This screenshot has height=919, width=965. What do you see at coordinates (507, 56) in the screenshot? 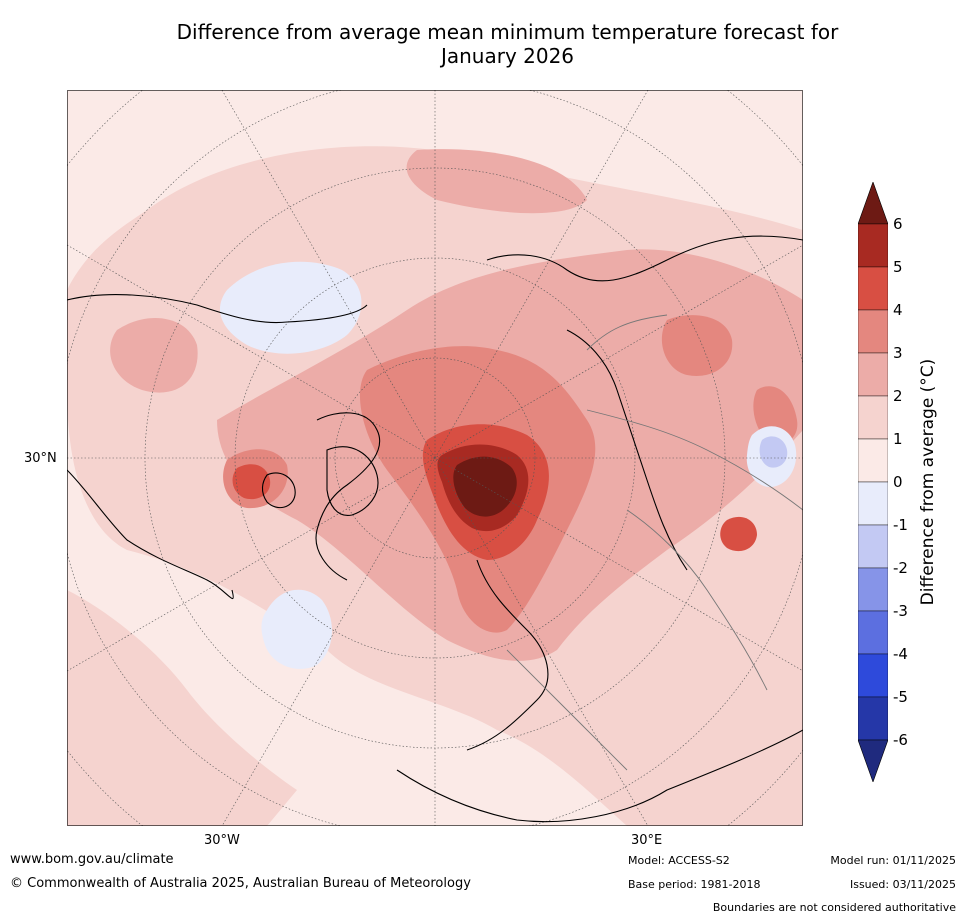
I see `title-line-2: January 2026` at bounding box center [507, 56].